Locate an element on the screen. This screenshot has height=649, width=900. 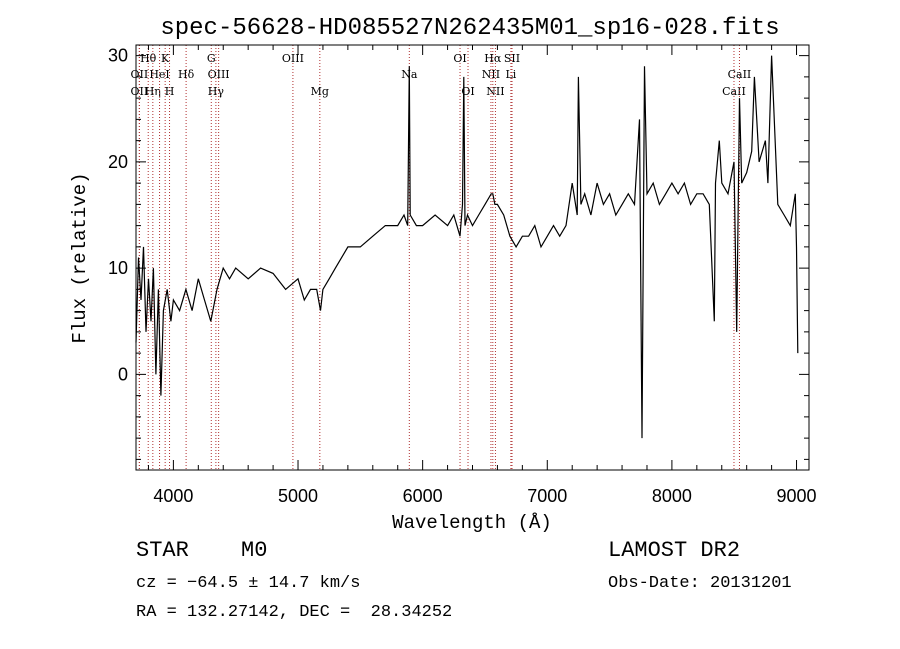
x-axis-label: Wavelength (Å) is located at coordinates (472, 523).